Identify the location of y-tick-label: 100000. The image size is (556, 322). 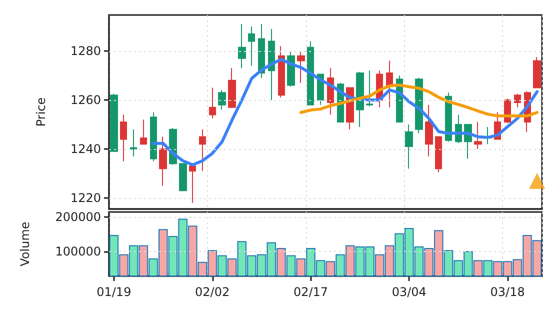
(78, 251).